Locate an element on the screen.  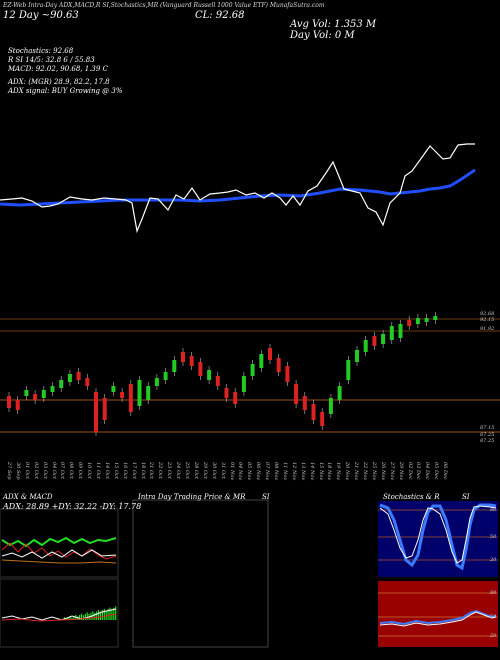
rsi-tick-50: 50 is located at coordinates (493, 617).